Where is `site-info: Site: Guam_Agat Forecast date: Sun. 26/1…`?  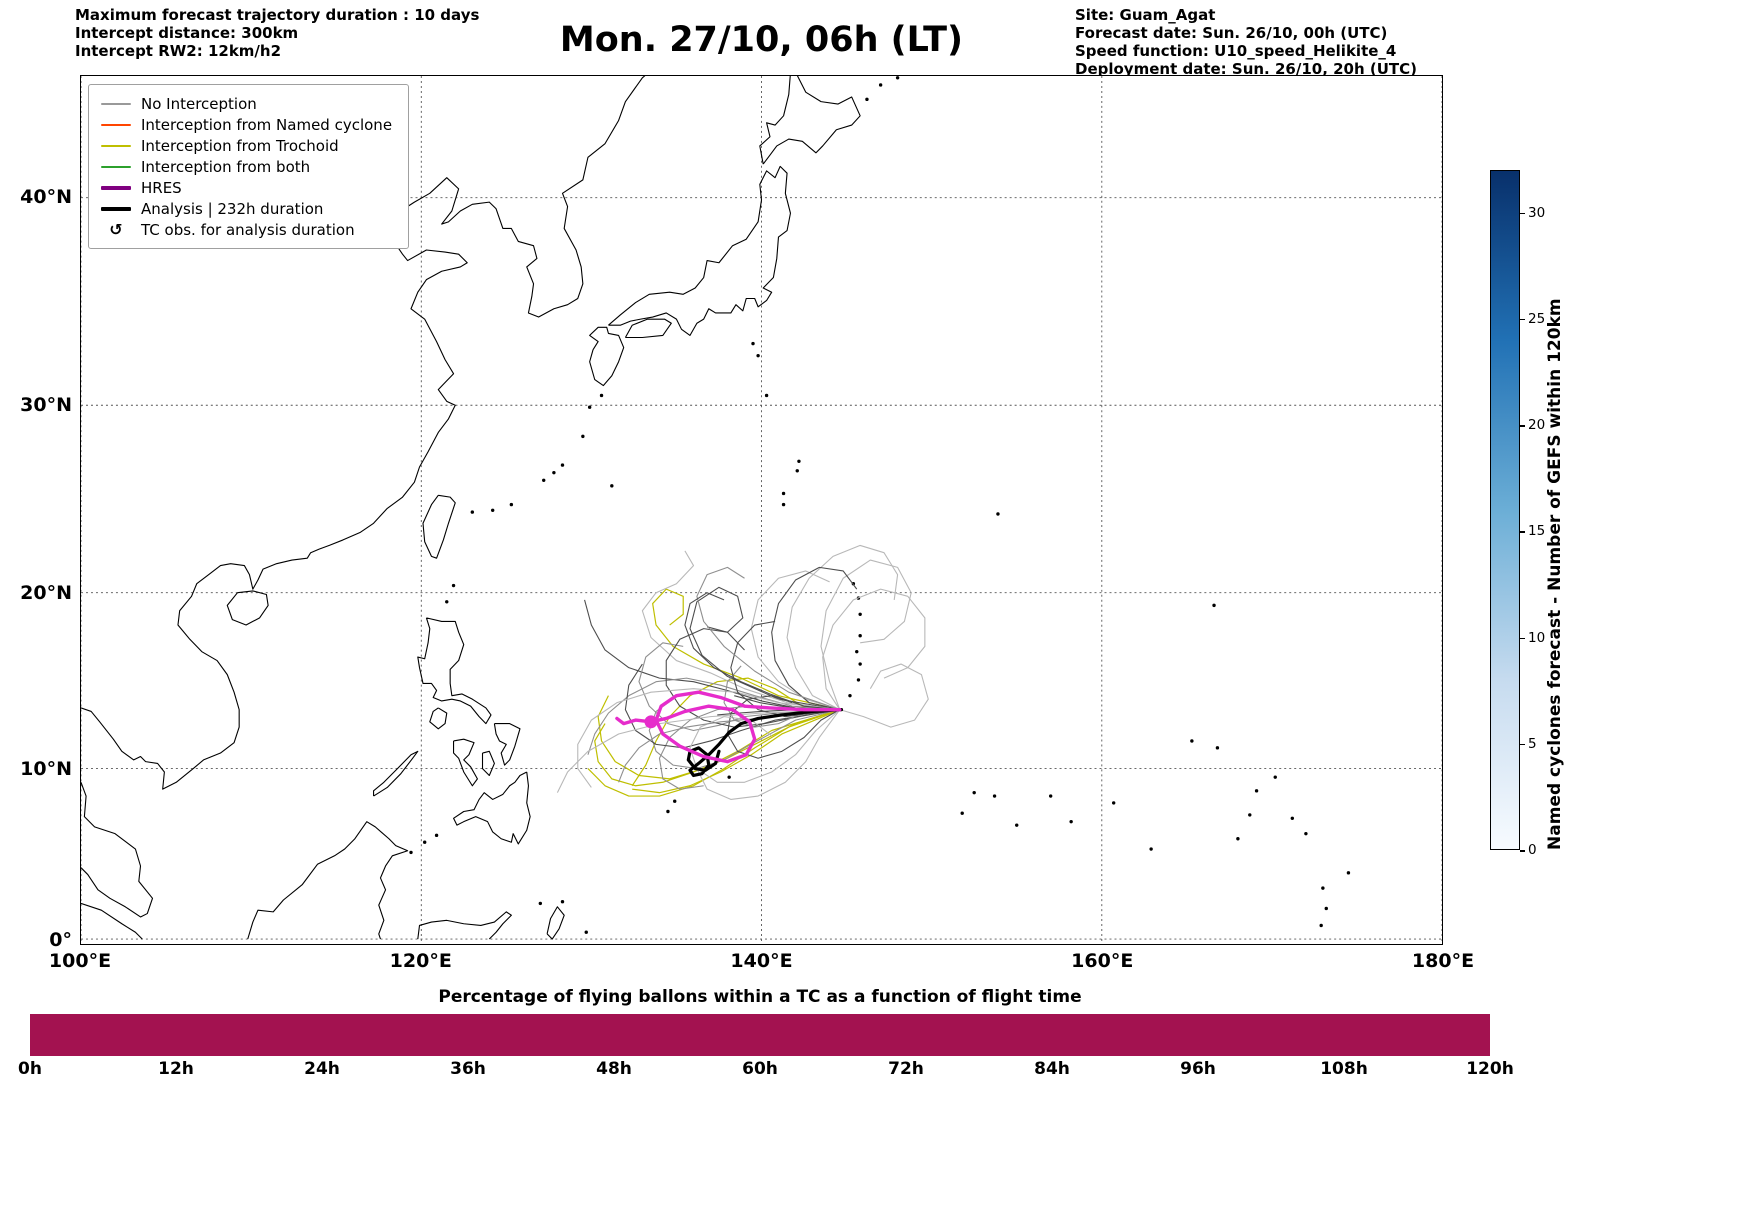
site-info: Site: Guam_Agat Forecast date: Sun. 26/1… is located at coordinates (1246, 42).